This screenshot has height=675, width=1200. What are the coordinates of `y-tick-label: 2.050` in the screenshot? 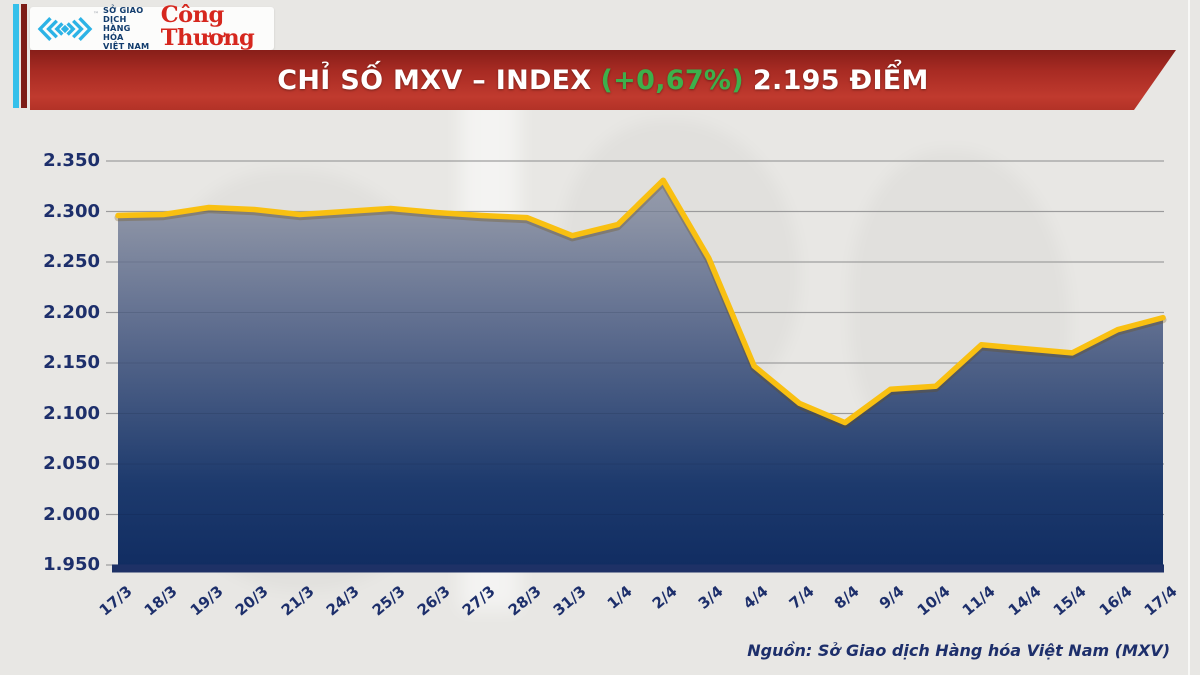 It's located at (71, 463).